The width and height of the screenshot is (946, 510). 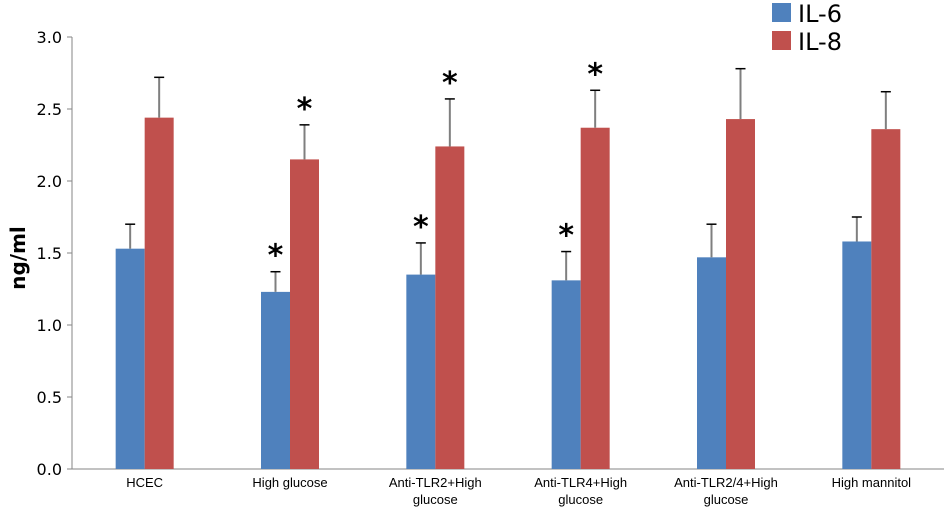 What do you see at coordinates (820, 14) in the screenshot?
I see `legend-label: IL-6` at bounding box center [820, 14].